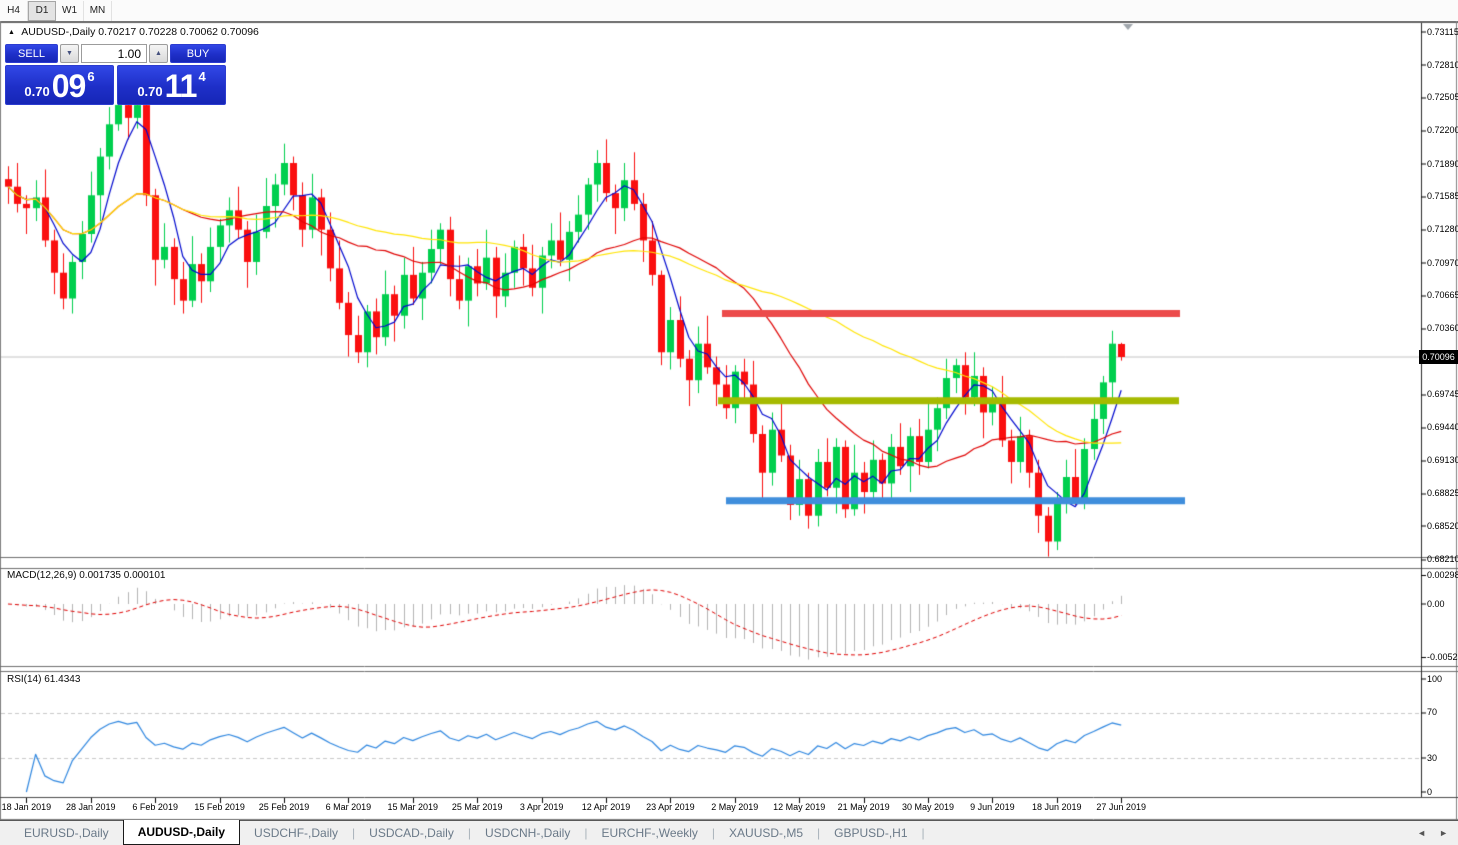 This screenshot has width=1458, height=845. I want to click on date-axis-label: 6 Mar 2019, so click(348, 807).